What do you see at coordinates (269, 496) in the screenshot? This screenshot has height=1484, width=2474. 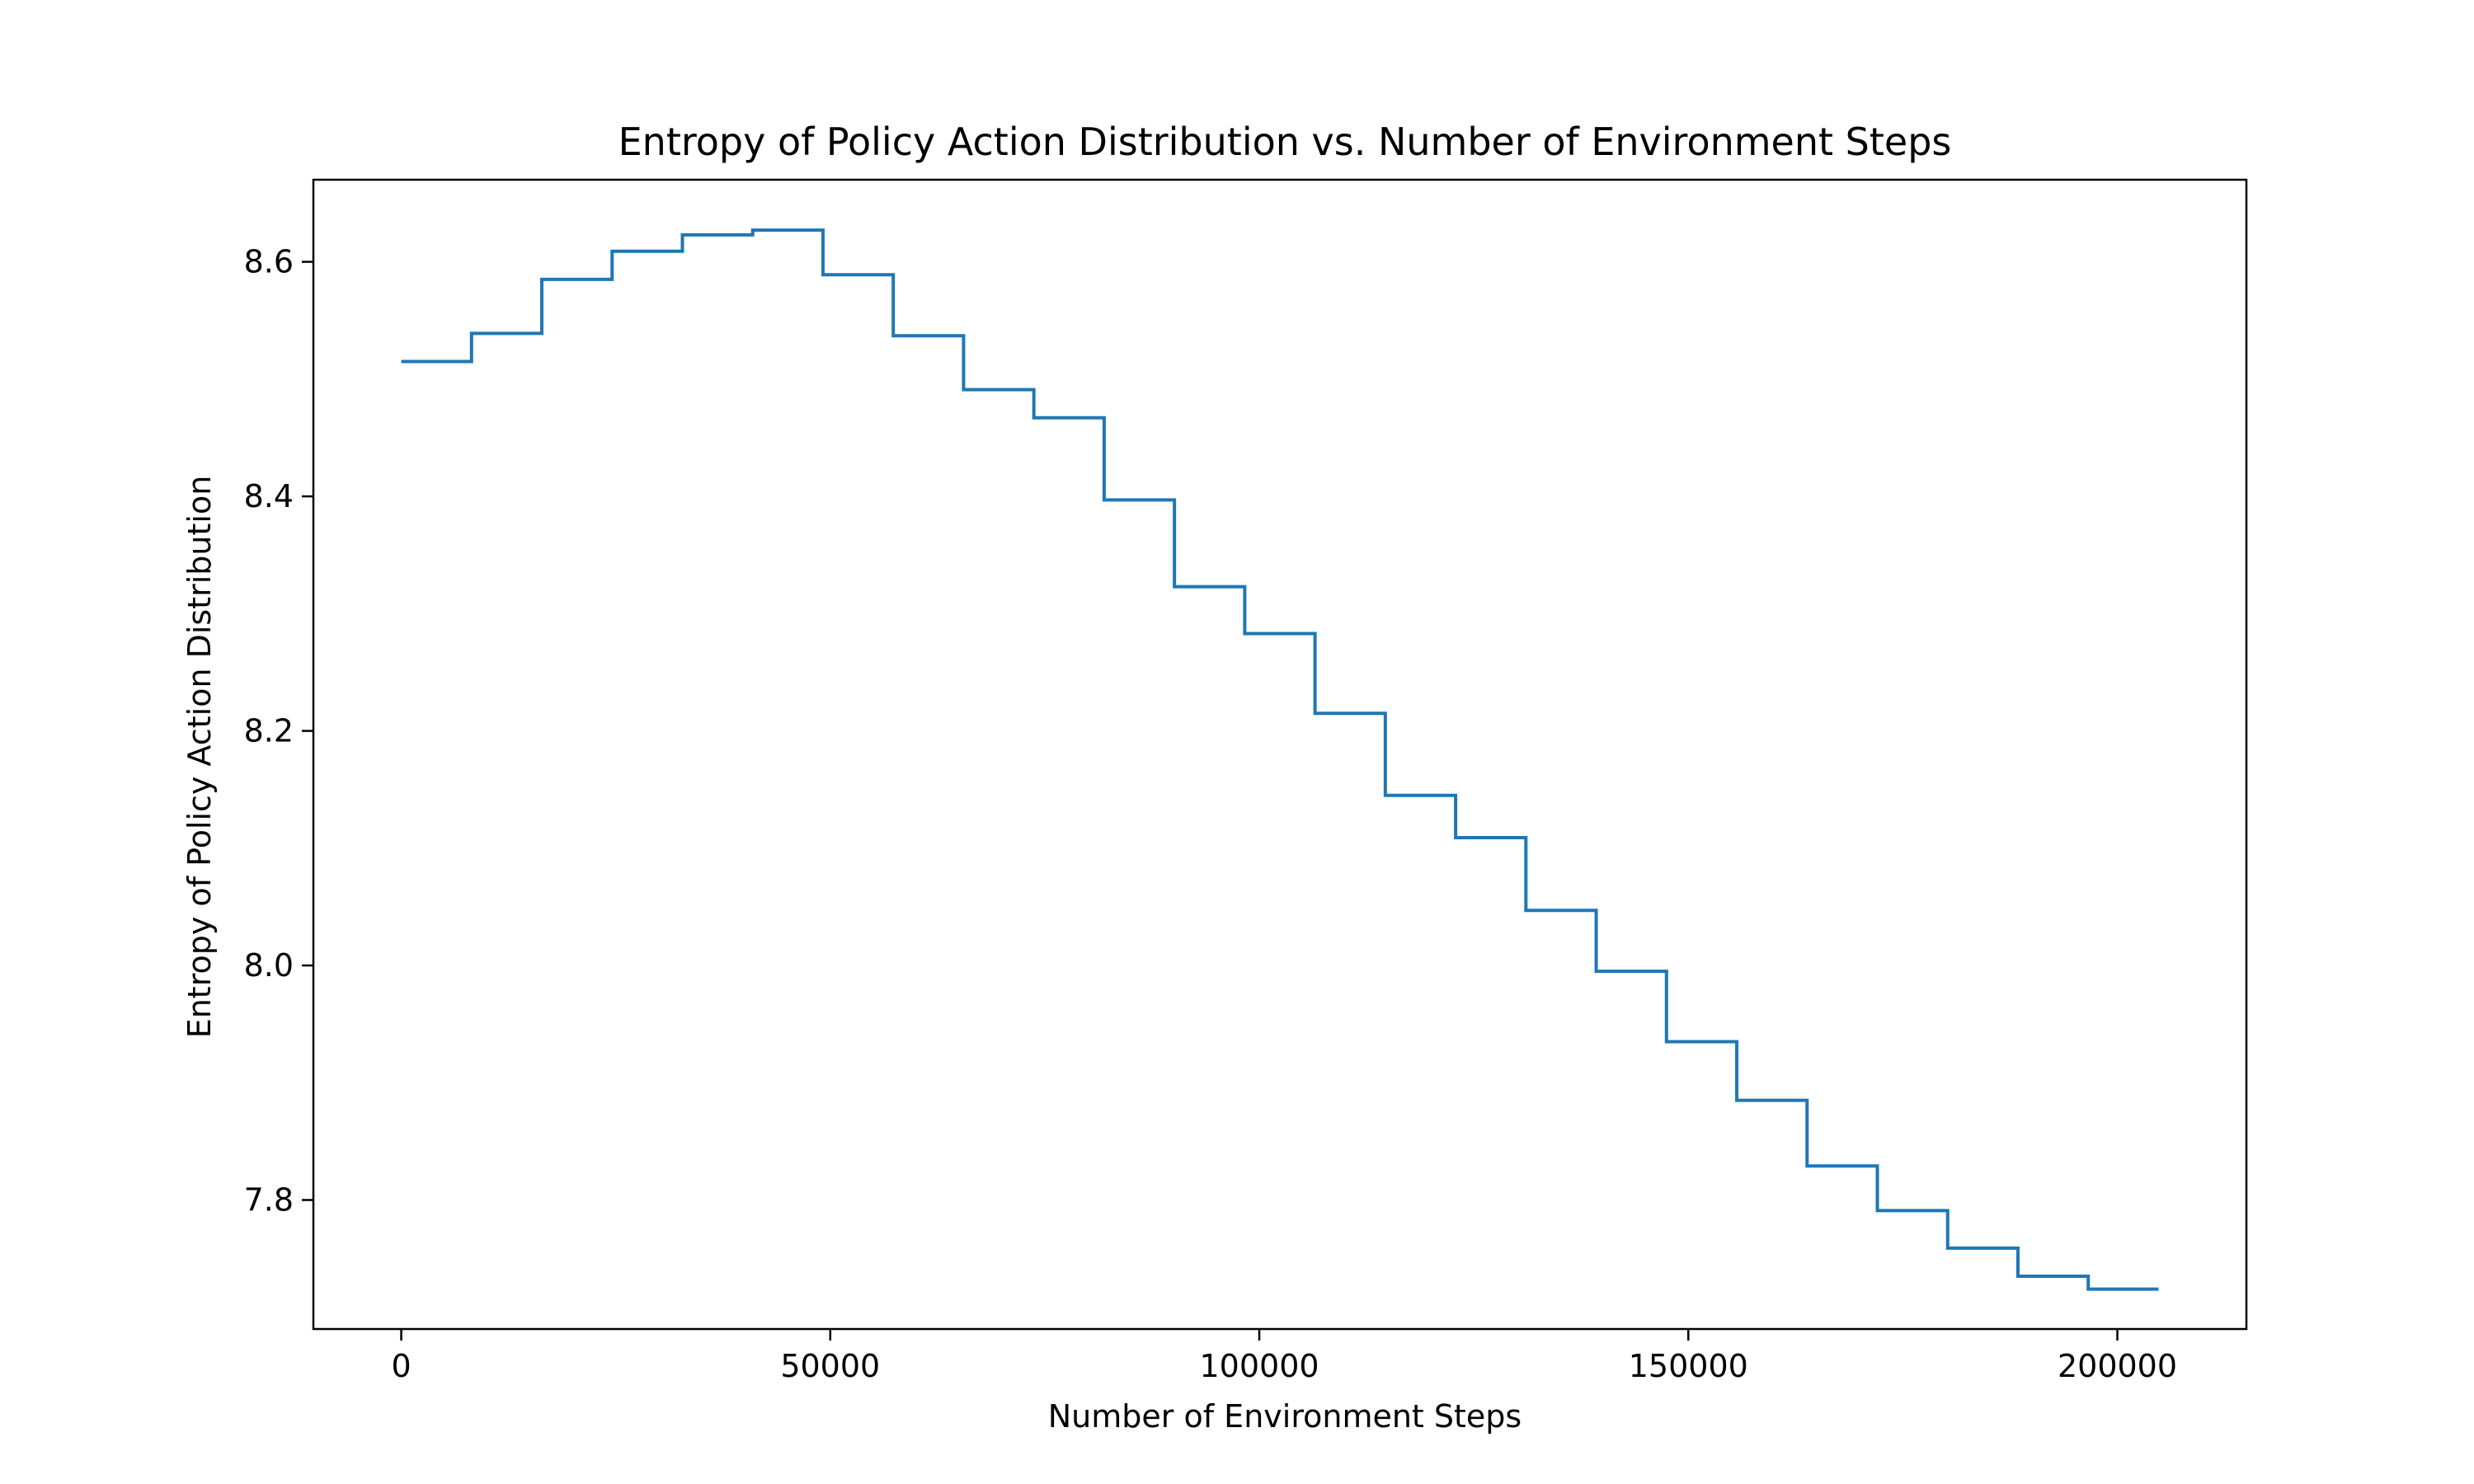 I see `y-tick-label: 8.4` at bounding box center [269, 496].